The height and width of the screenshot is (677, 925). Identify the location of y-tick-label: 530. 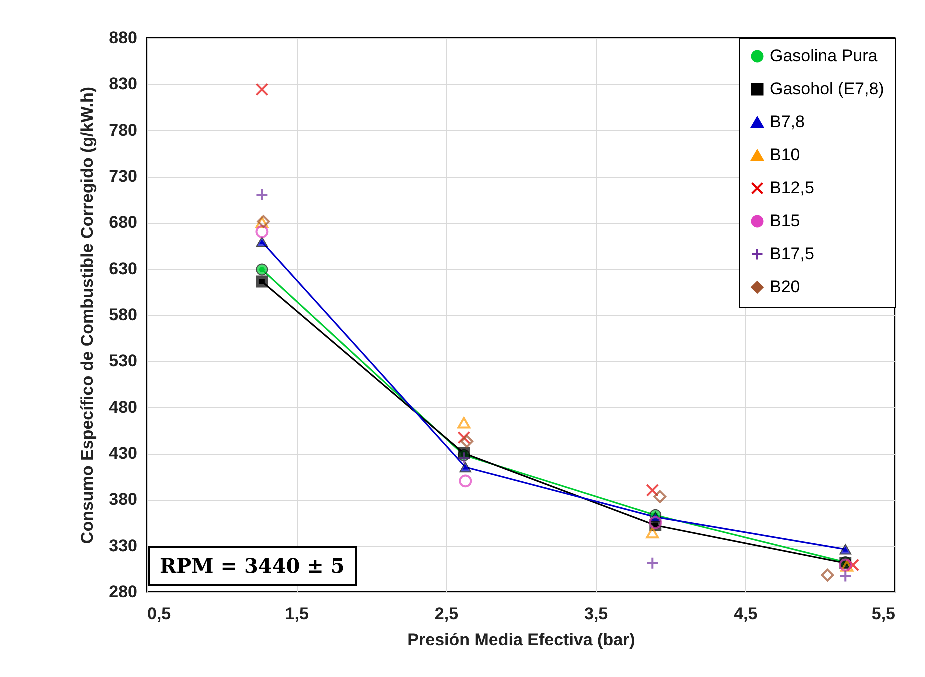
(123, 361).